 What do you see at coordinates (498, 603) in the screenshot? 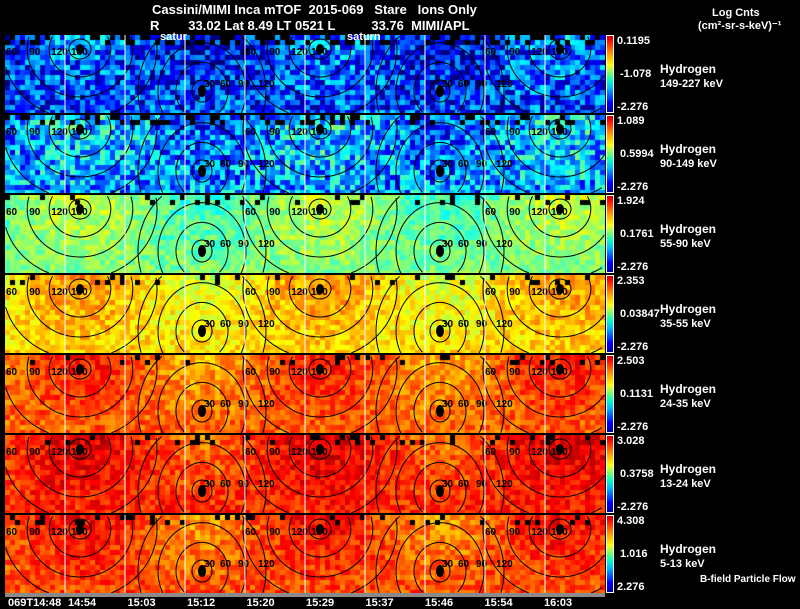
I see `x-tick-label: 15:54` at bounding box center [498, 603].